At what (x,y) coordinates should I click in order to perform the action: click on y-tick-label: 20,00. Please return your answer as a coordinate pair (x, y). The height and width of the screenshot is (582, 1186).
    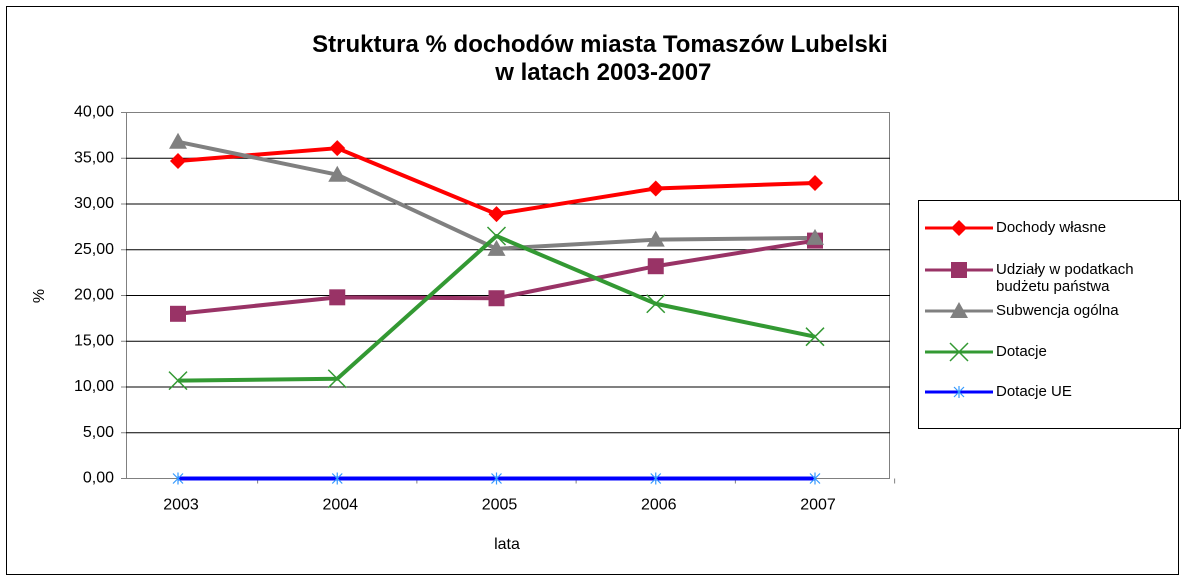
    Looking at the image, I should click on (94, 295).